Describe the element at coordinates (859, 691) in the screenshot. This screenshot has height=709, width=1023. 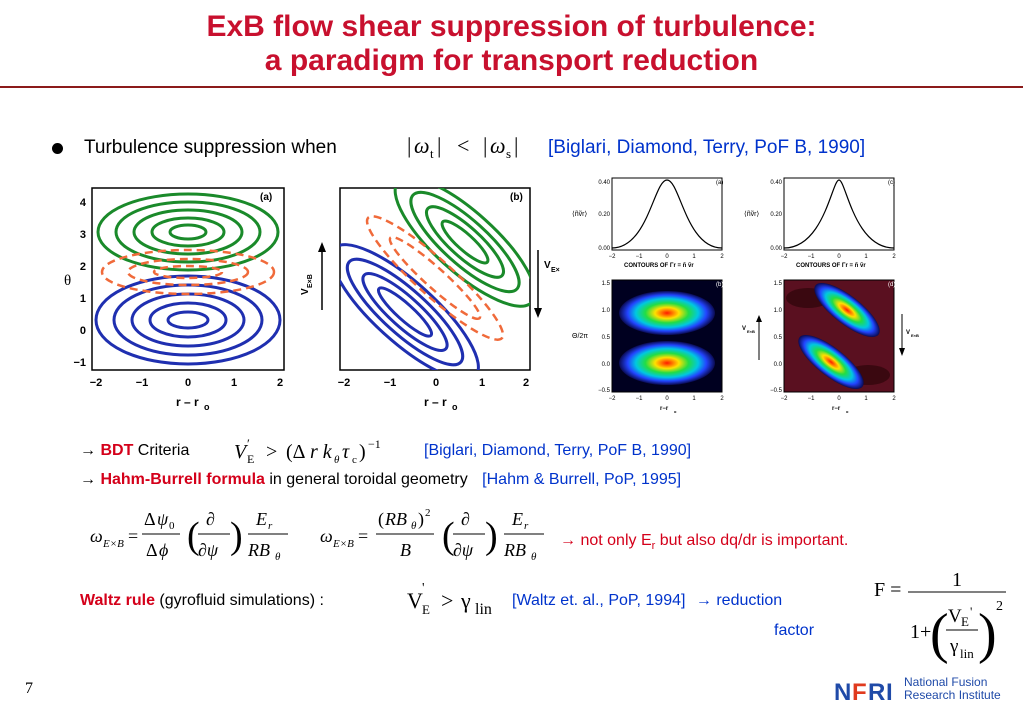
I see `svg-text: F` at that location.